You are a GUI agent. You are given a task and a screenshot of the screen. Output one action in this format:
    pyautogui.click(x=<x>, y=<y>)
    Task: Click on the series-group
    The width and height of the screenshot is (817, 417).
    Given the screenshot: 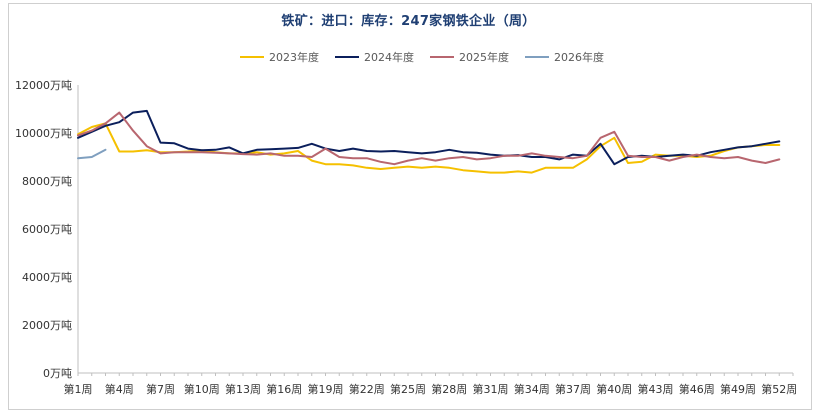 What is the action you would take?
    pyautogui.click(x=429, y=141)
    